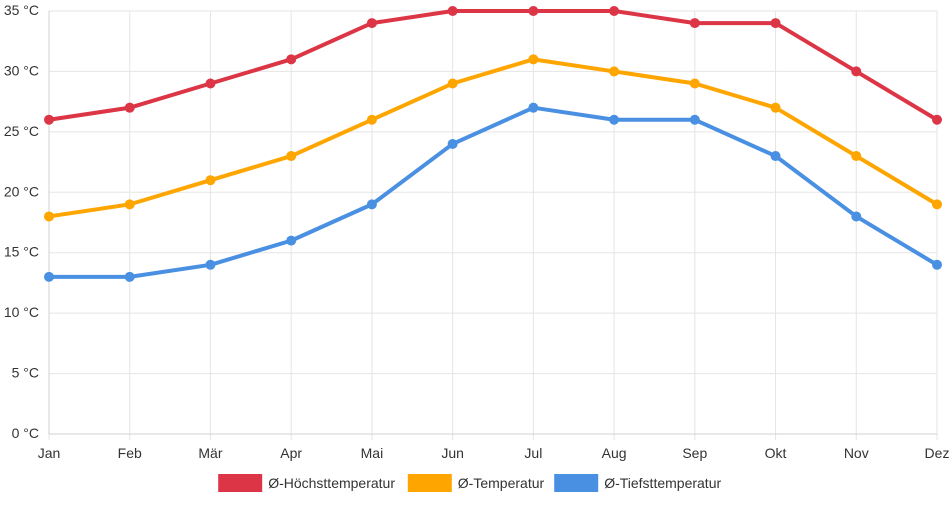 The height and width of the screenshot is (505, 952). Describe the element at coordinates (130, 453) in the screenshot. I see `x-tick-label: Feb` at that location.